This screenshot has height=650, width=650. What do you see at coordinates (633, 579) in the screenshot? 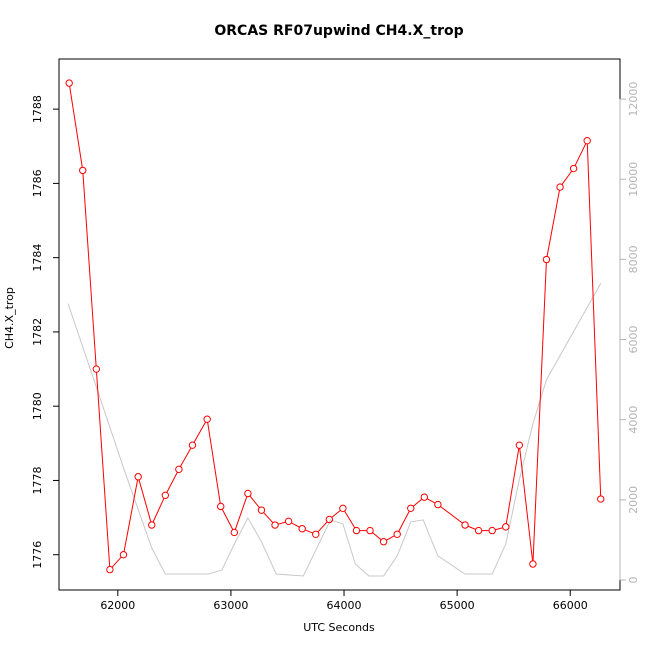
I see `y2-tick-label: 0` at bounding box center [633, 579].